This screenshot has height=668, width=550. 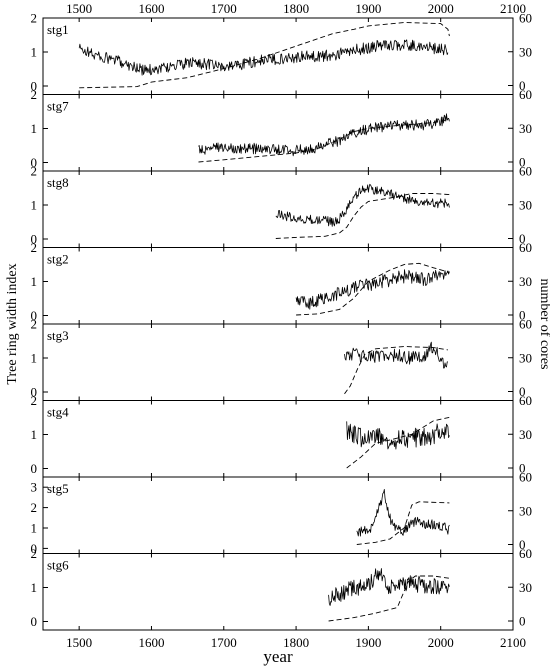 What do you see at coordinates (34, 487) in the screenshot?
I see `y-left-tick-label: 3` at bounding box center [34, 487].